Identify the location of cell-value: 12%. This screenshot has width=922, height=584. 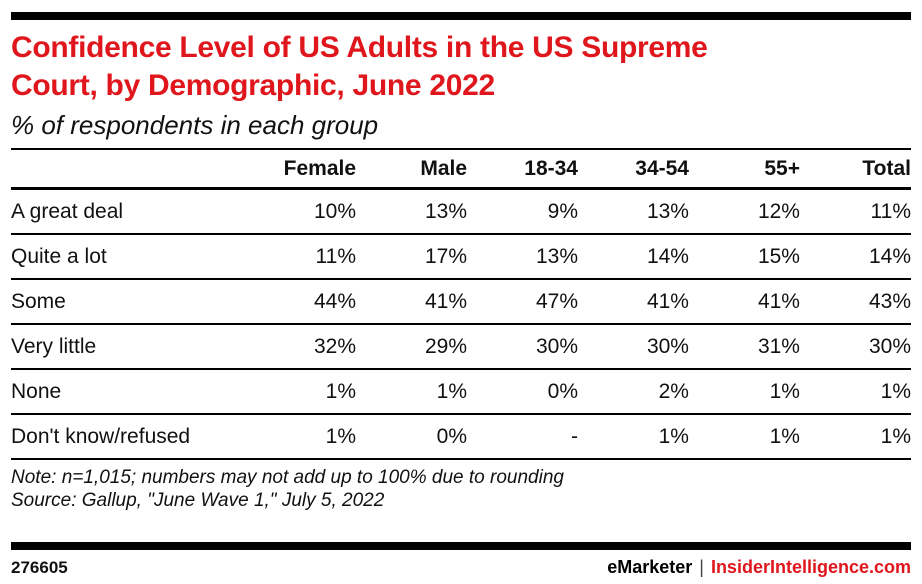
(744, 211).